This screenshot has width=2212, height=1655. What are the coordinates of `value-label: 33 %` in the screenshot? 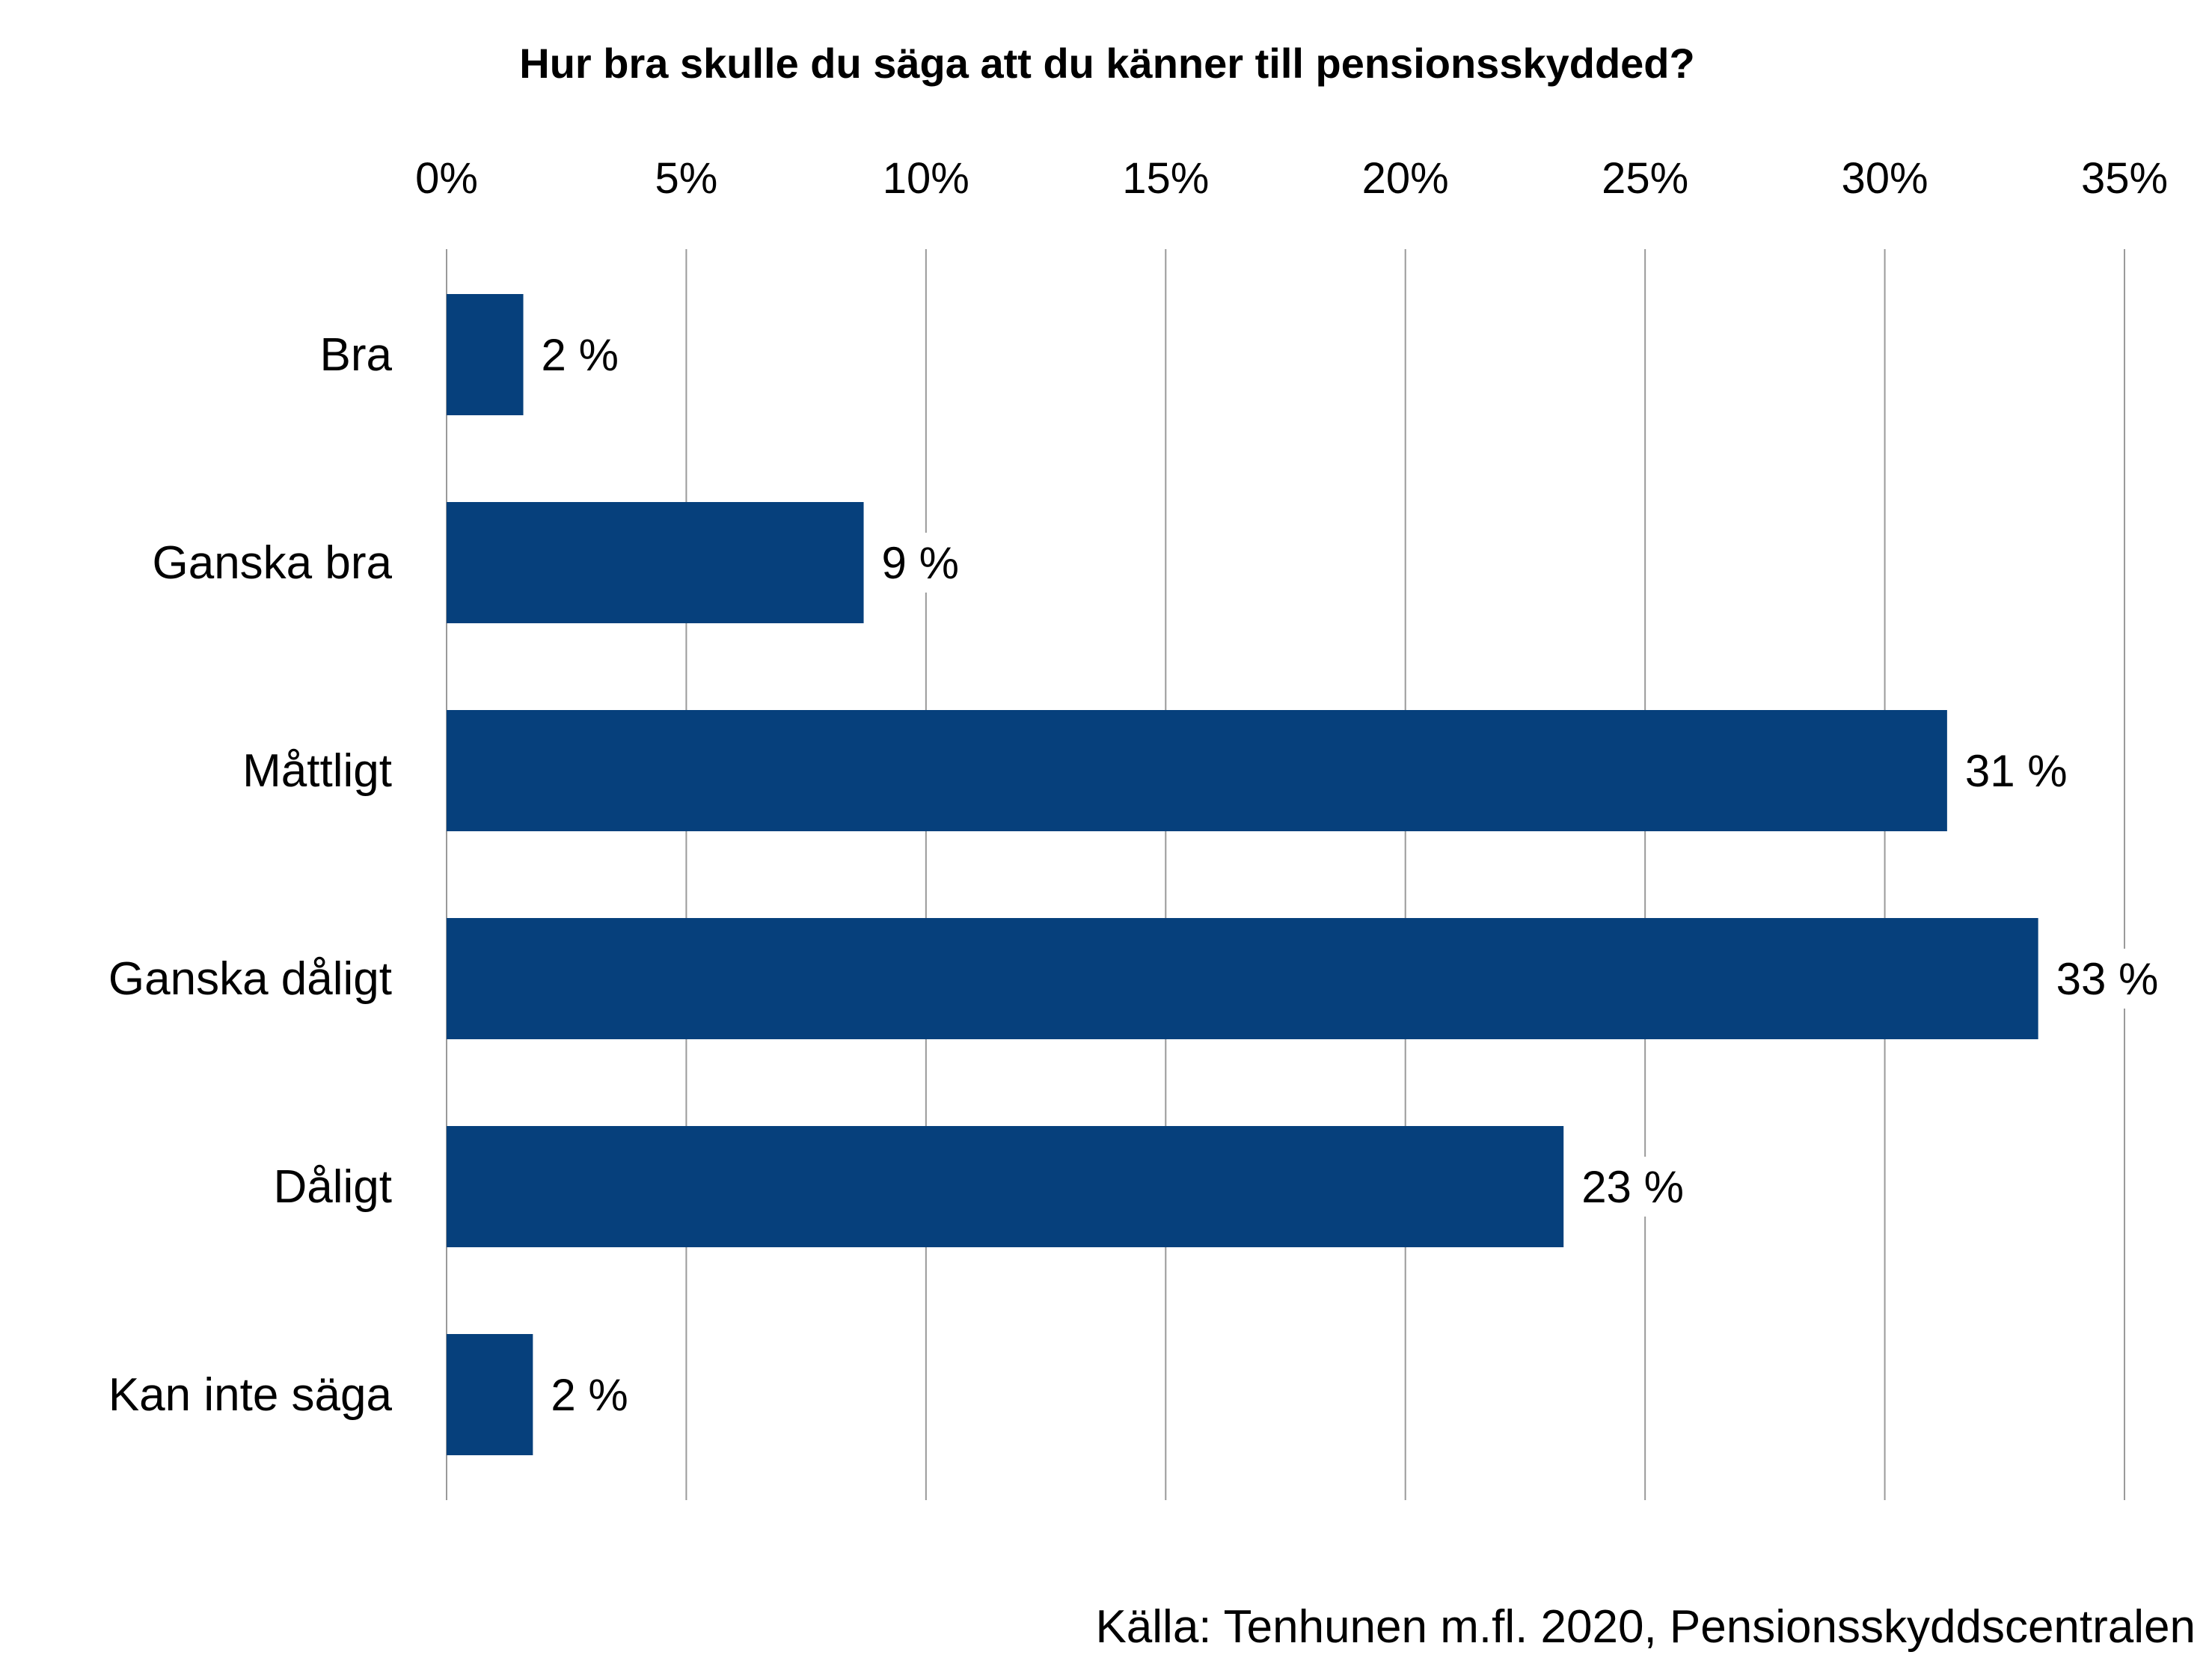 It's located at (2107, 979).